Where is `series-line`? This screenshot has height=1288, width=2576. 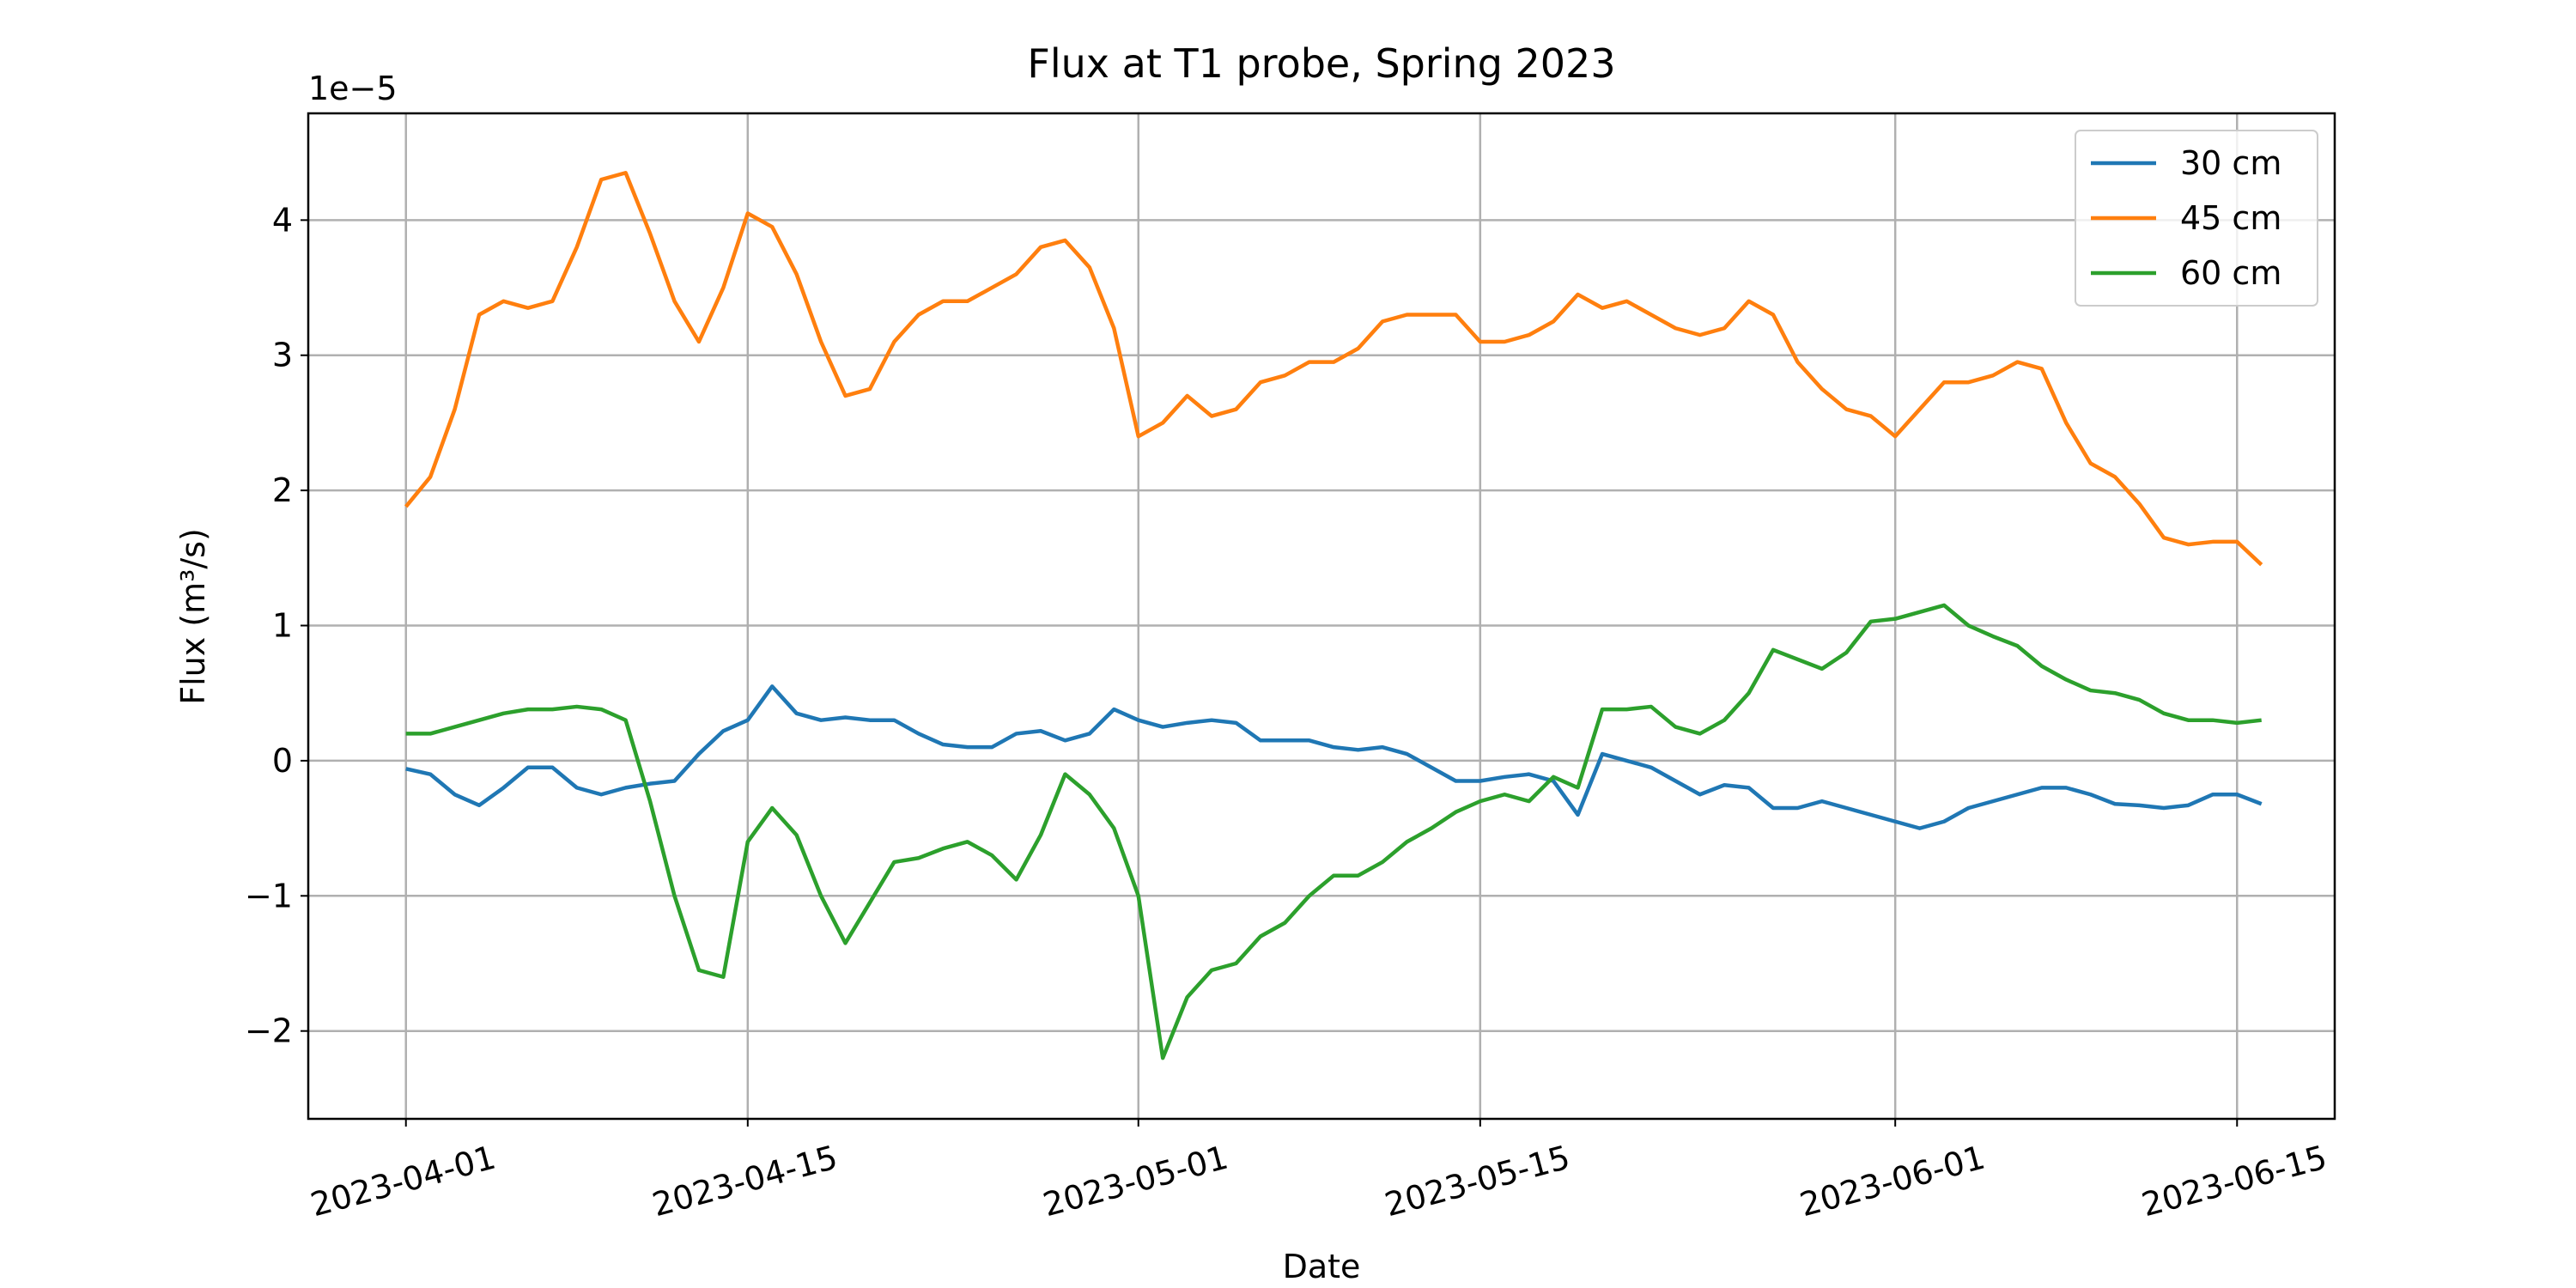
series-line is located at coordinates (1334, 757).